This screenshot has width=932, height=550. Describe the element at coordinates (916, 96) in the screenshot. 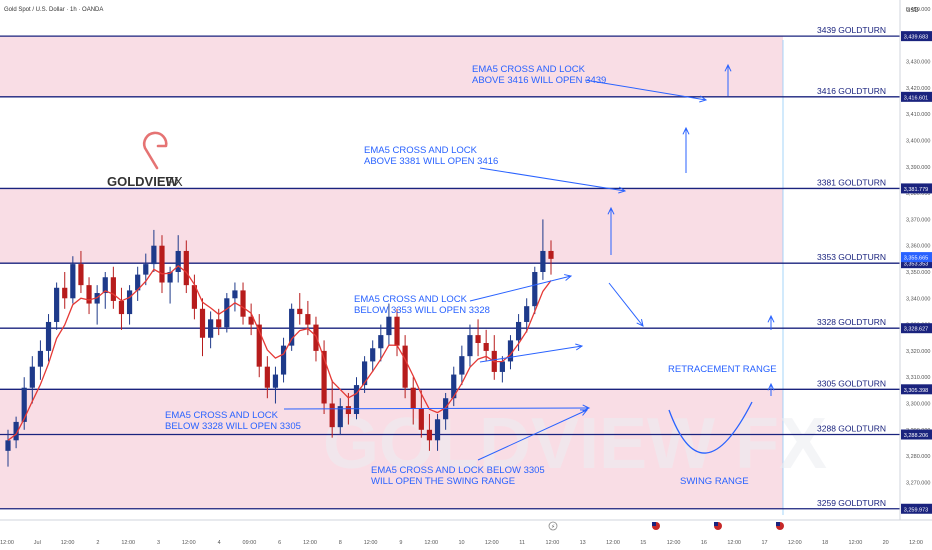

I see `level-axis-badge` at that location.